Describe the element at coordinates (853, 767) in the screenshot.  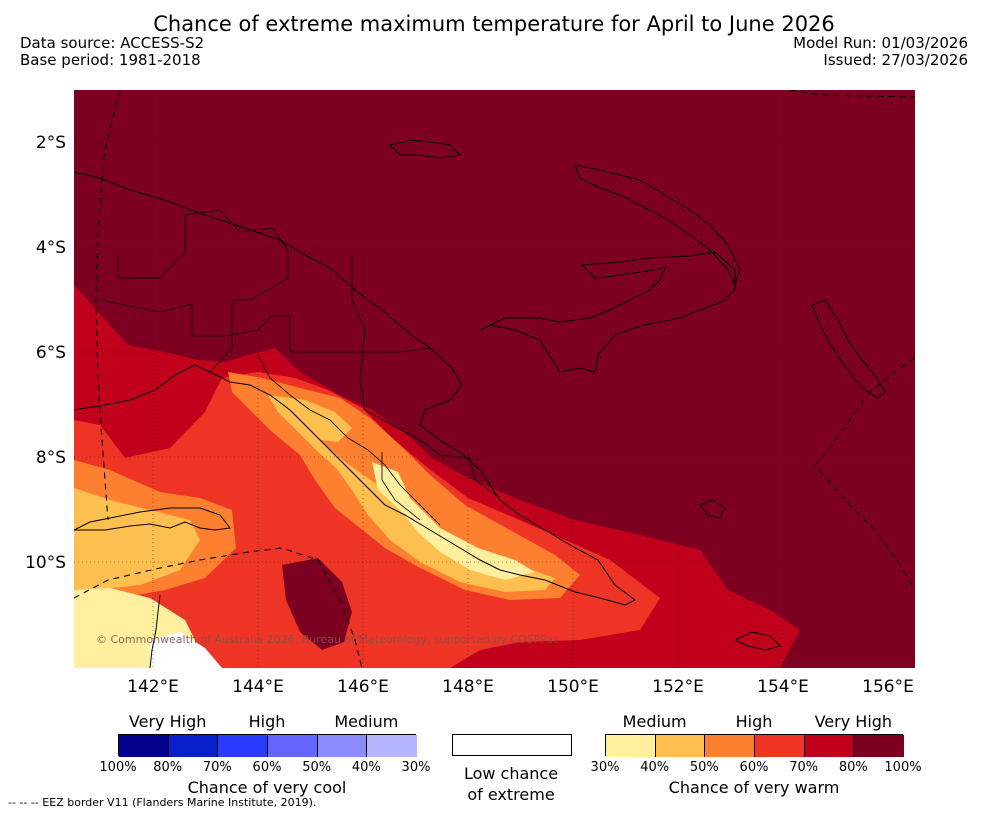
I see `warm-tick-label: 80%` at that location.